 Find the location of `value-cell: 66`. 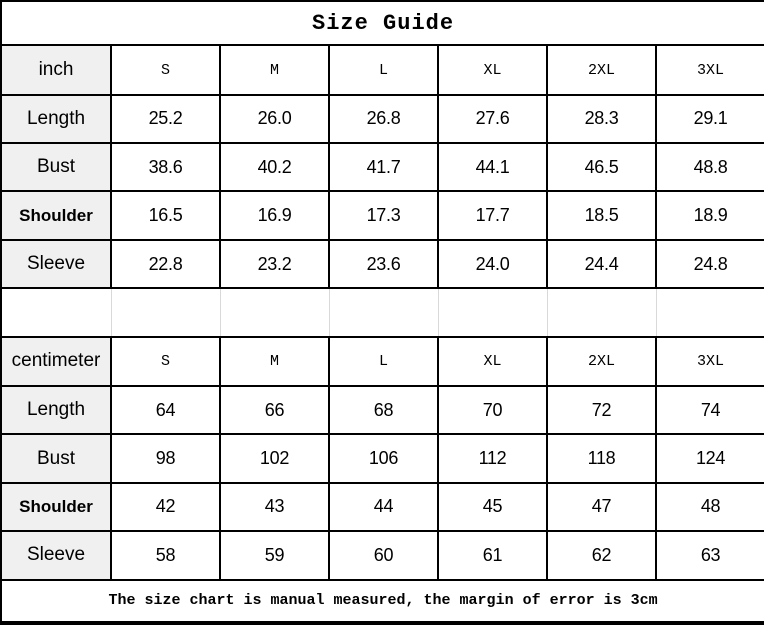

value-cell: 66 is located at coordinates (274, 410).